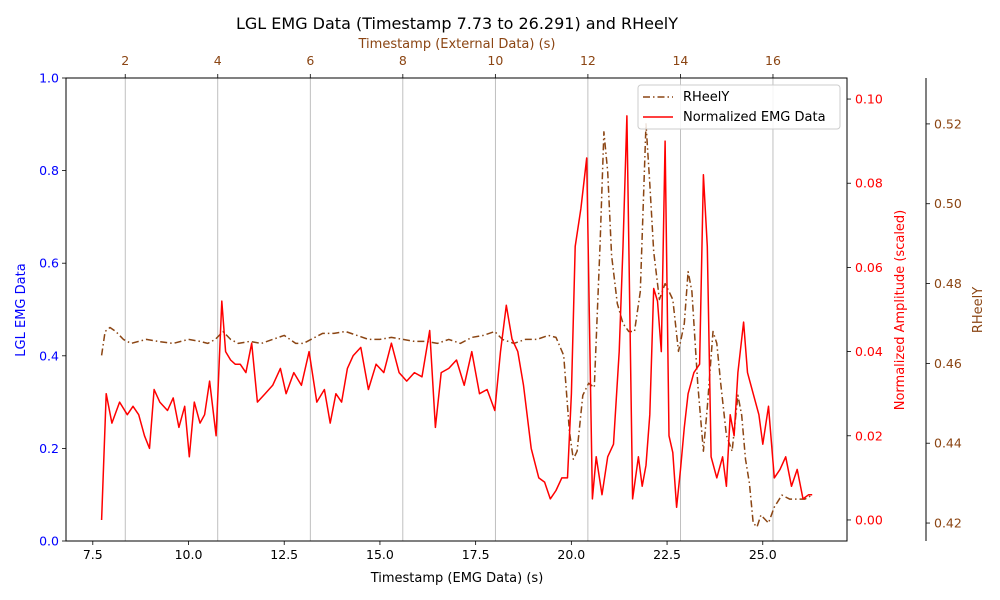  Describe the element at coordinates (948, 363) in the screenshot. I see `y-right2-tick-label: 0.46` at that location.